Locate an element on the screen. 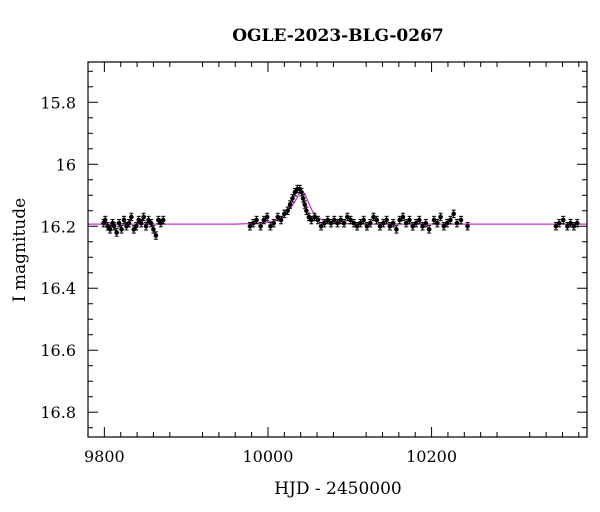 The image size is (600, 512). x-tick-label: 9800 is located at coordinates (104, 456).